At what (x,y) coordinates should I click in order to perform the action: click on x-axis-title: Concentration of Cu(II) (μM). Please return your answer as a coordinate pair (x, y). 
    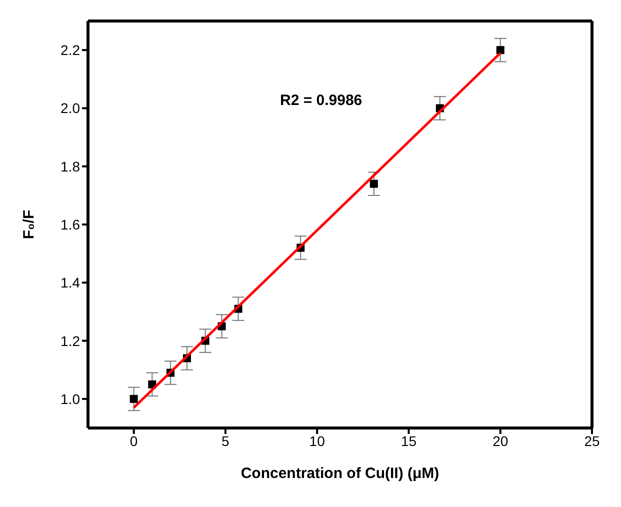
    Looking at the image, I should click on (340, 473).